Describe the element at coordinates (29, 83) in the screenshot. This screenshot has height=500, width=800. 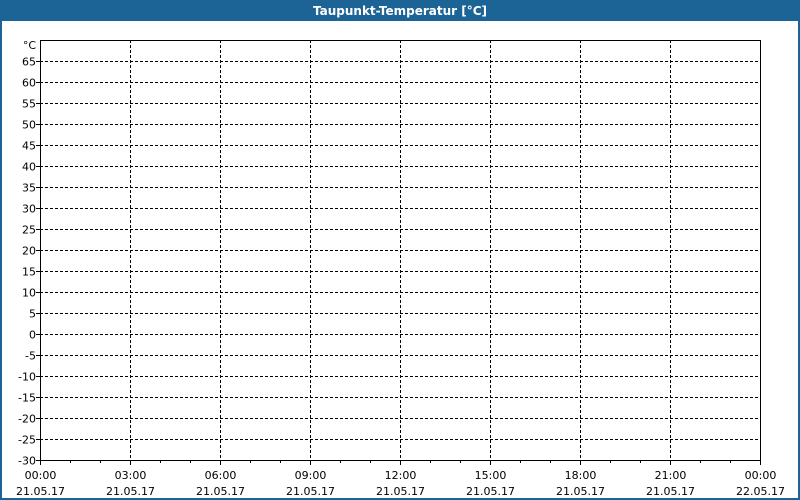
I see `y-tick-label: 60` at that location.